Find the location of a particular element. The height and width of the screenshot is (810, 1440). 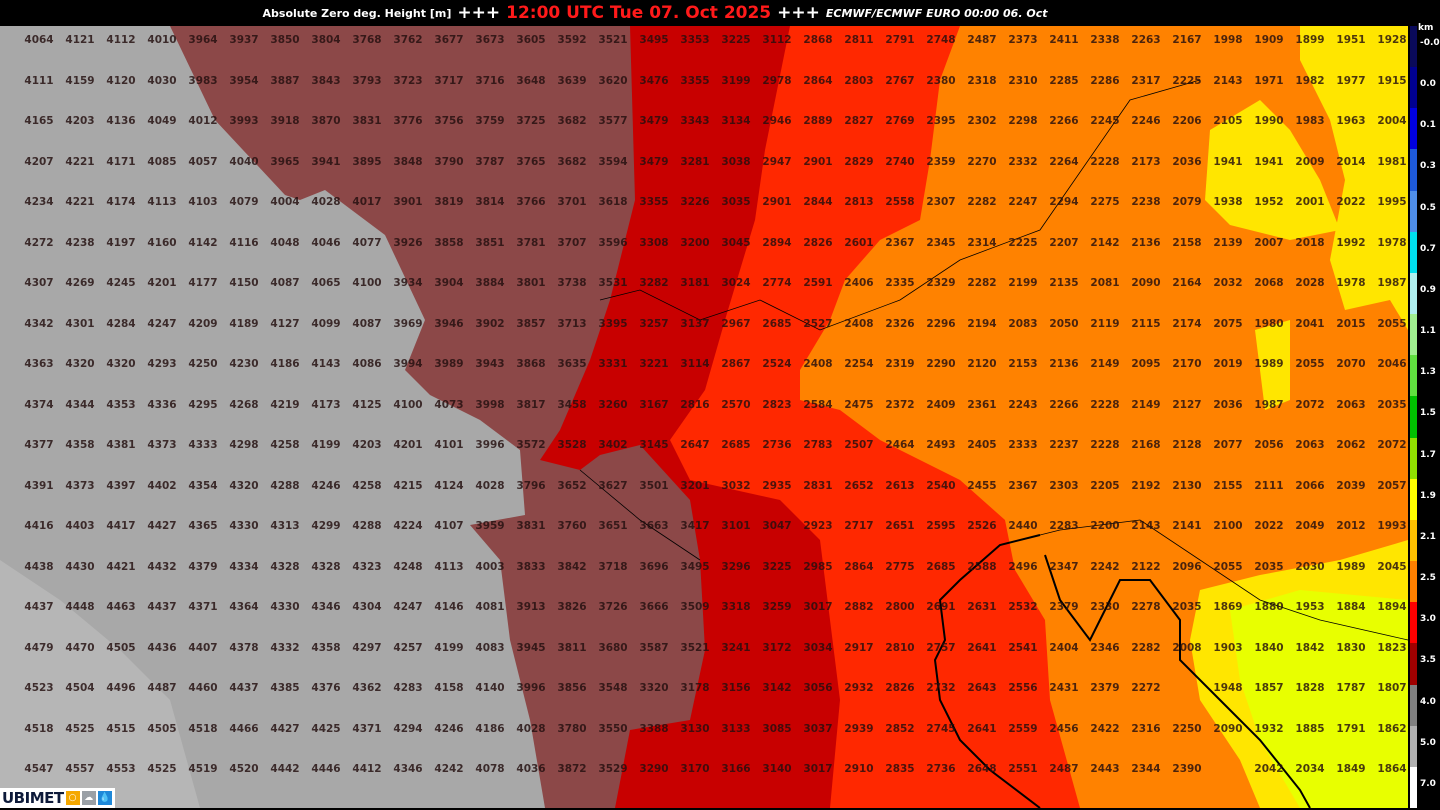

grid-value: 2800 is located at coordinates (900, 607).